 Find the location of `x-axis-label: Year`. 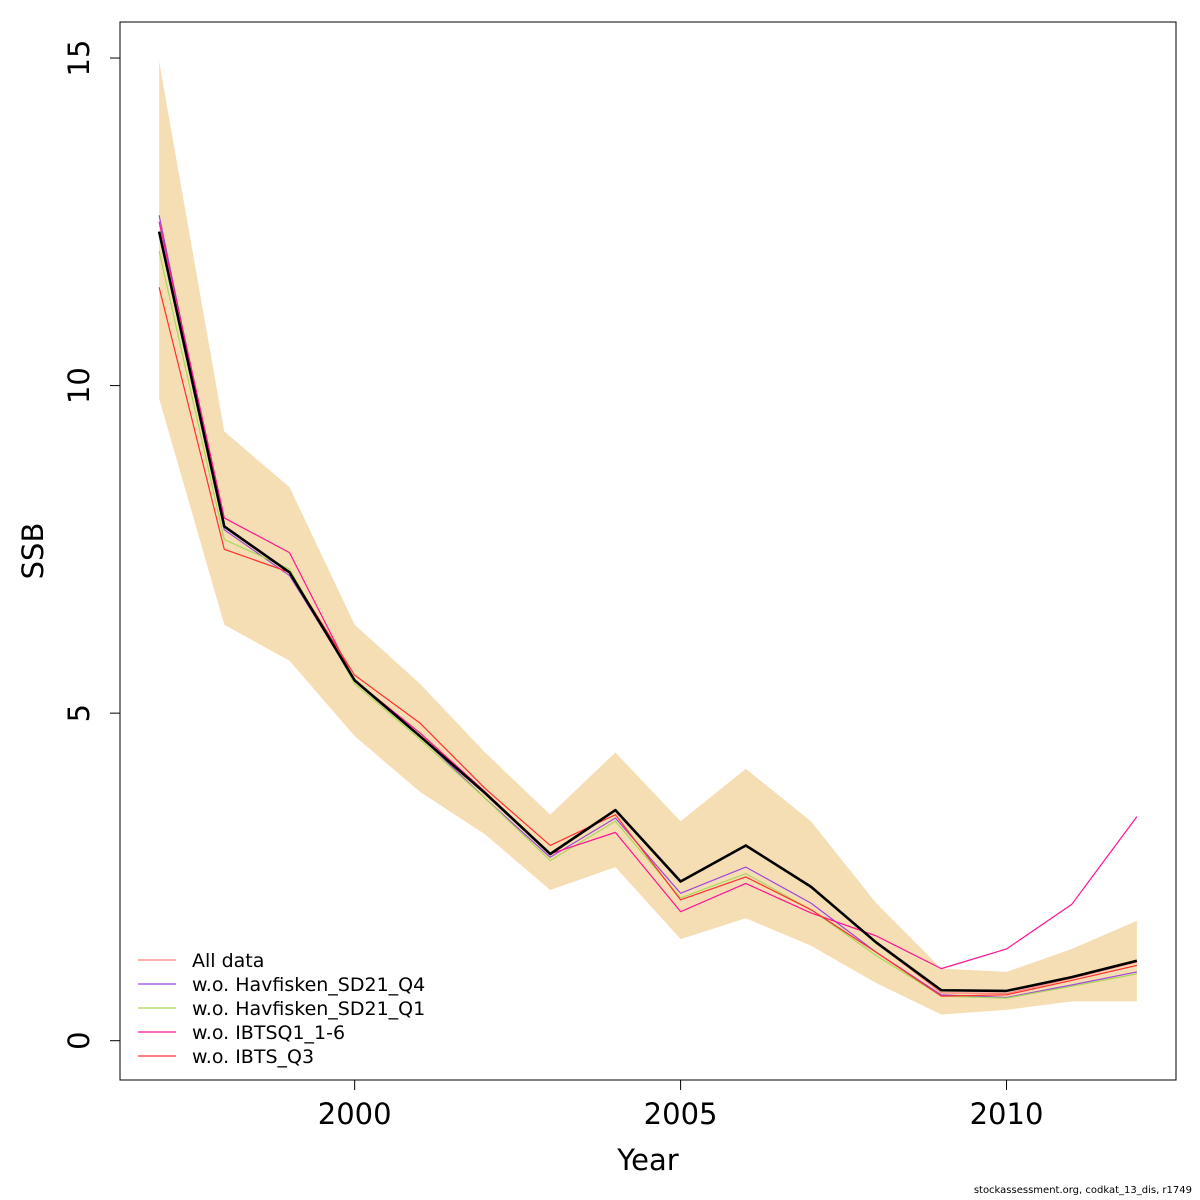

x-axis-label: Year is located at coordinates (647, 1160).